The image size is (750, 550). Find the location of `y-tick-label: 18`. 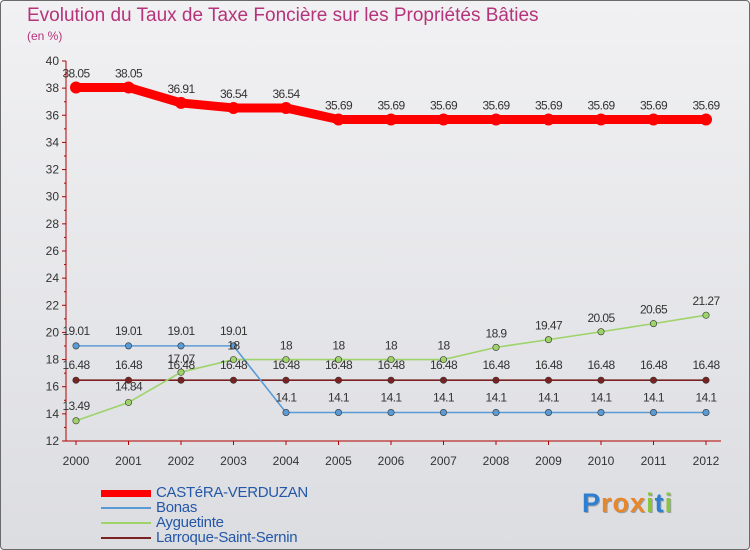

y-tick-label: 18 is located at coordinates (53, 360).